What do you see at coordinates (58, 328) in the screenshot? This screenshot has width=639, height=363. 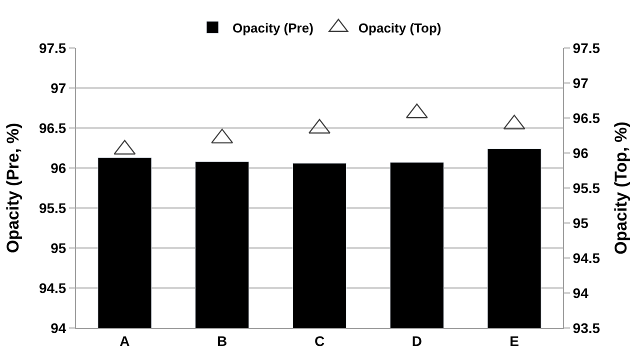 I see `y-tick-label: 94` at bounding box center [58, 328].